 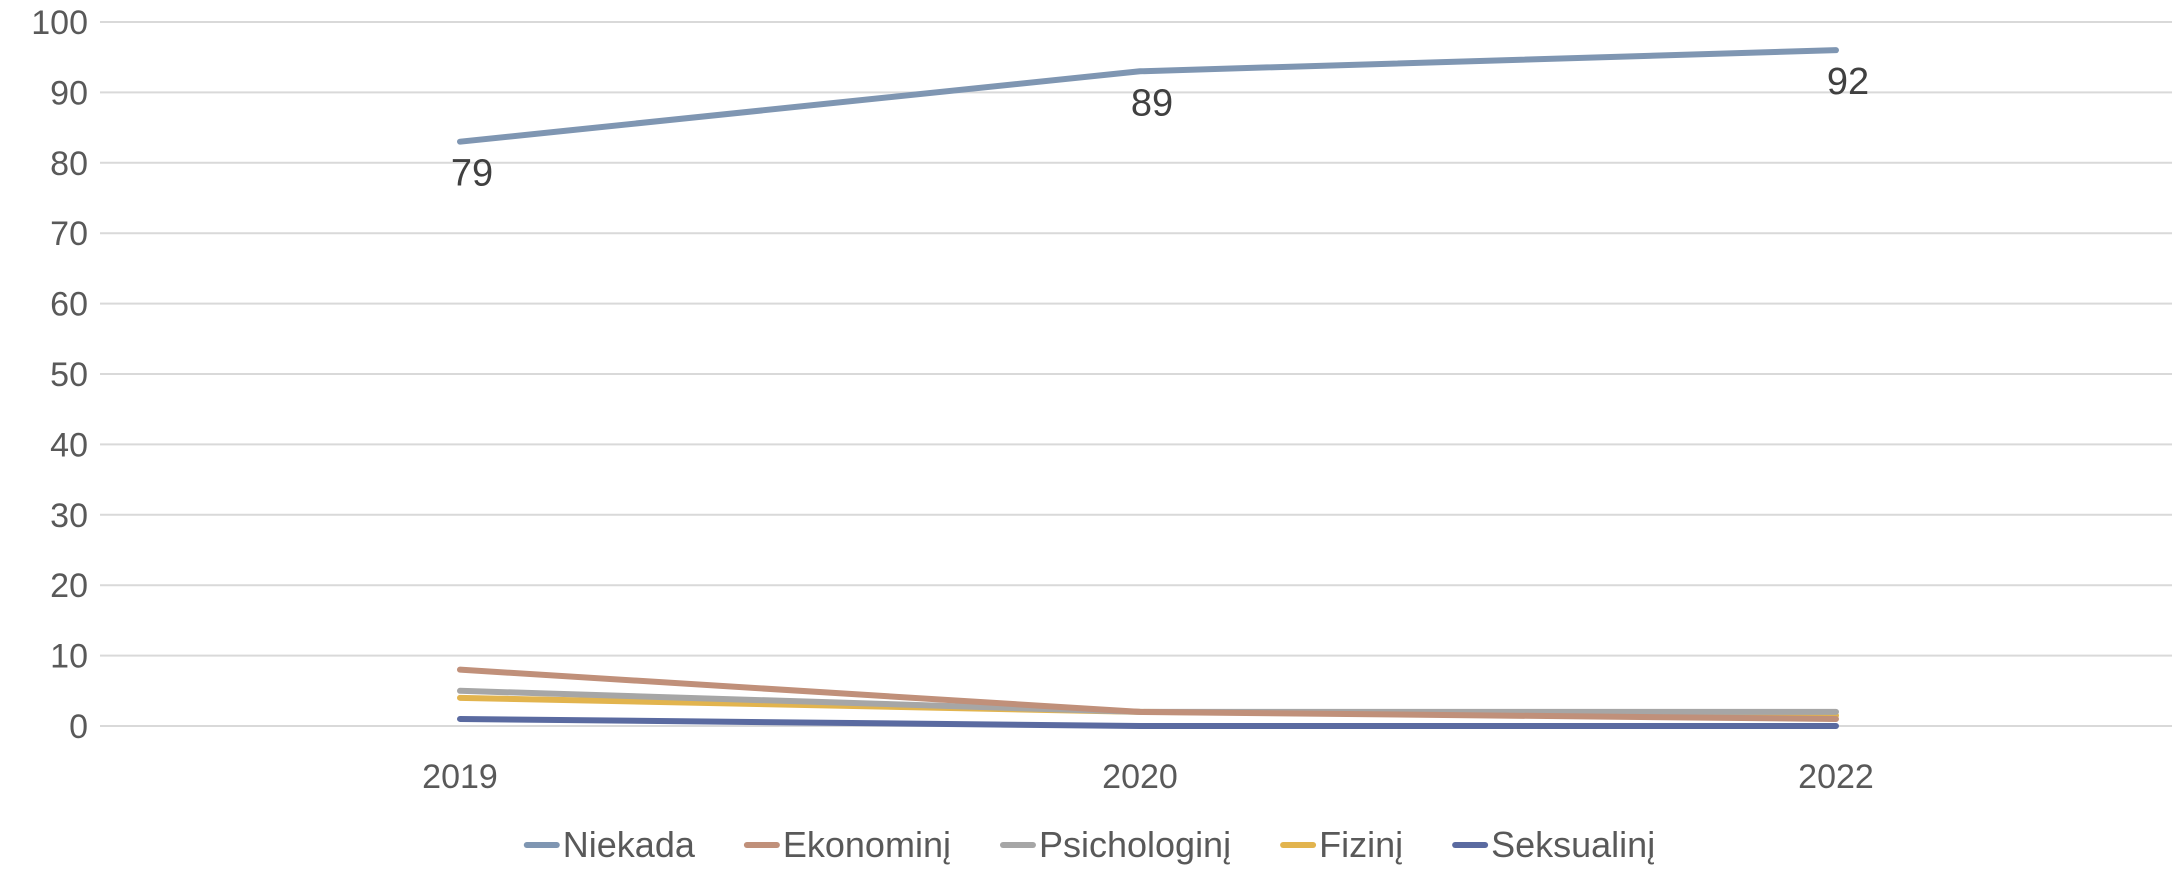 What do you see at coordinates (69, 657) in the screenshot?
I see `y-tick-label: 10` at bounding box center [69, 657].